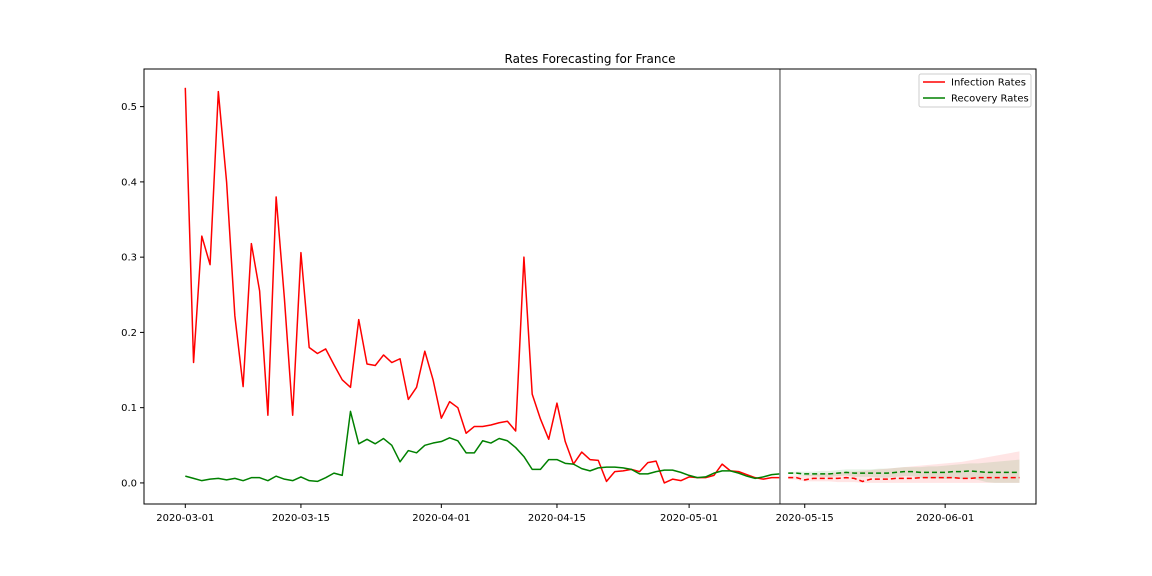 This screenshot has width=1152, height=576. I want to click on legend-box, so click(975, 90).